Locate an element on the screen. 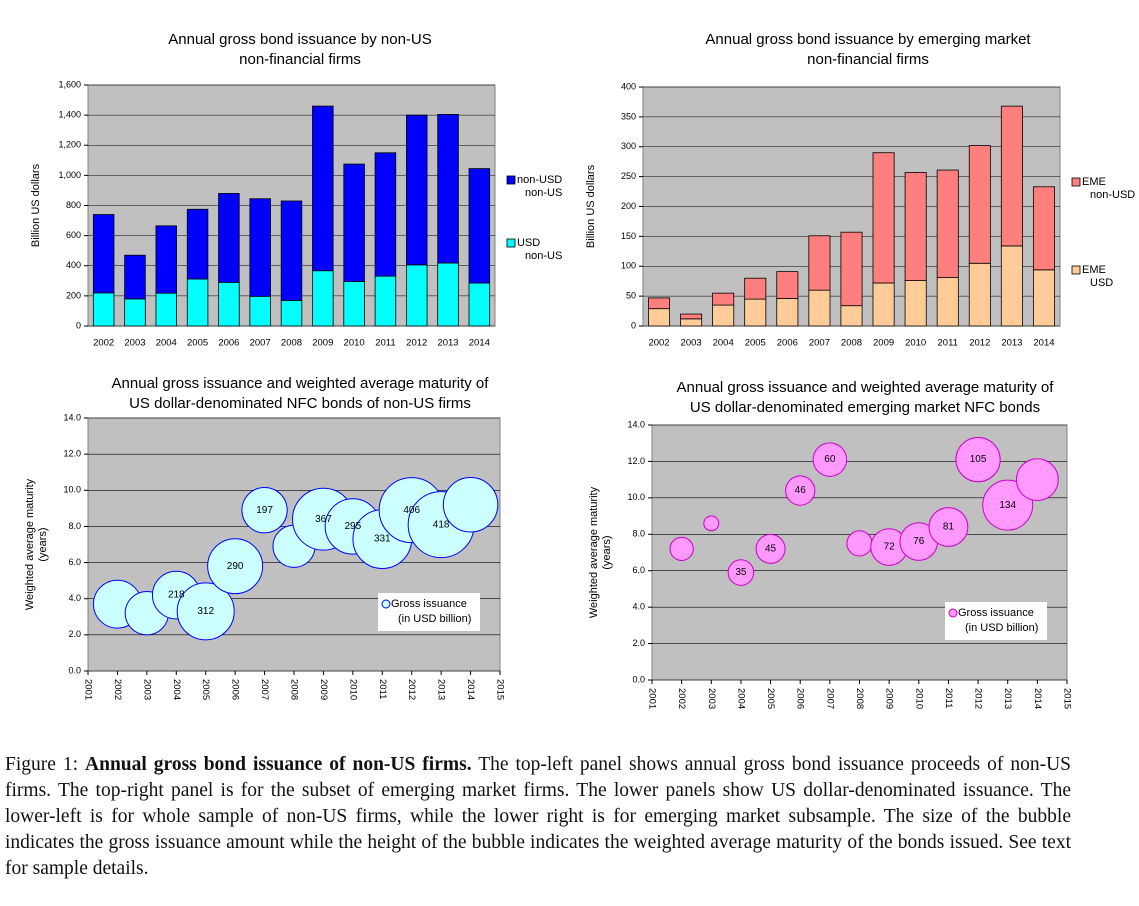 The image size is (1139, 906). x-tick-label: 2007 is located at coordinates (264, 689).